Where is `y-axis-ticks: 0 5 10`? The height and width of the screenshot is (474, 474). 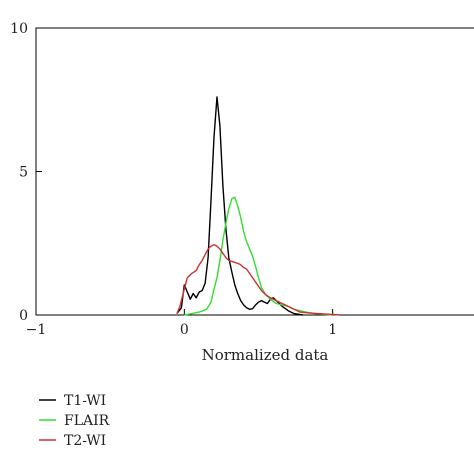
y-axis-ticks: 0 5 10 is located at coordinates (26, 172).